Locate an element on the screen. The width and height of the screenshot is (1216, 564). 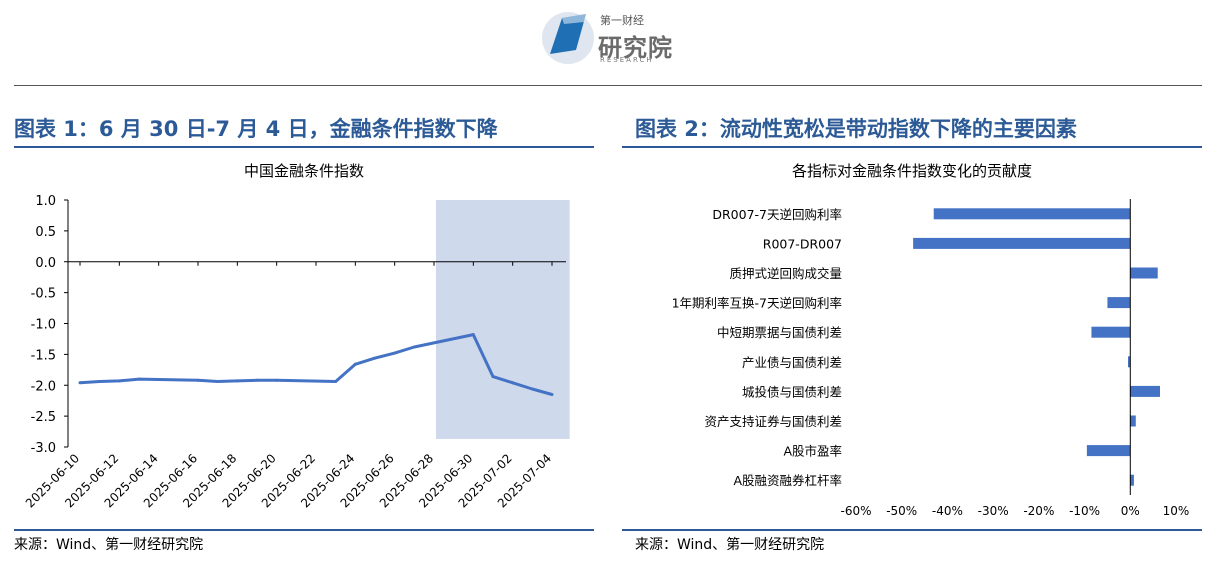
x-tick-label: 10% is located at coordinates (1176, 511).